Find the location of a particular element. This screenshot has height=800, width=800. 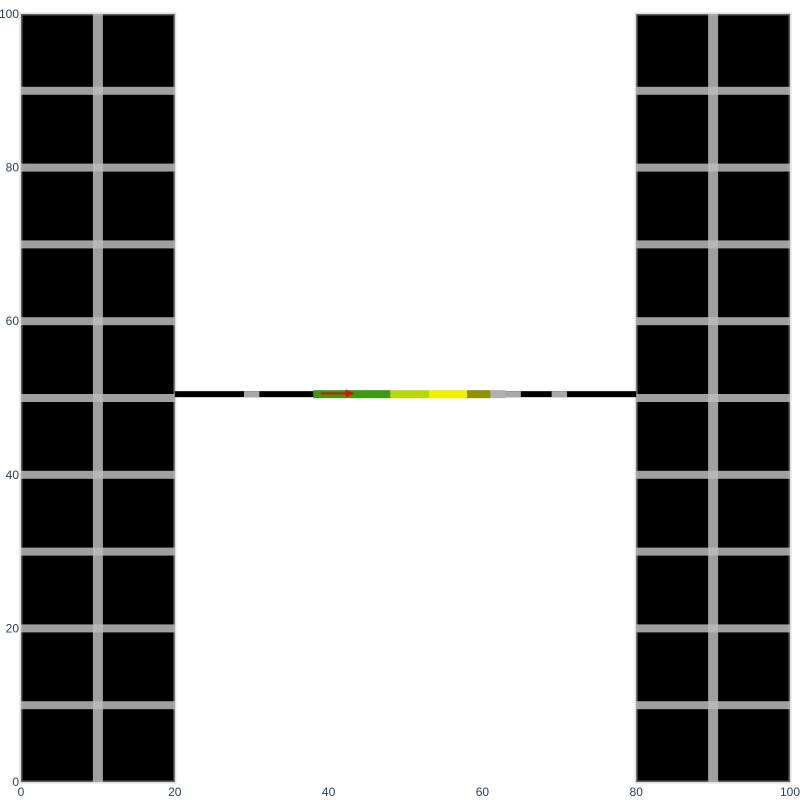

y-tick-label-2: 40 is located at coordinates (13, 475).